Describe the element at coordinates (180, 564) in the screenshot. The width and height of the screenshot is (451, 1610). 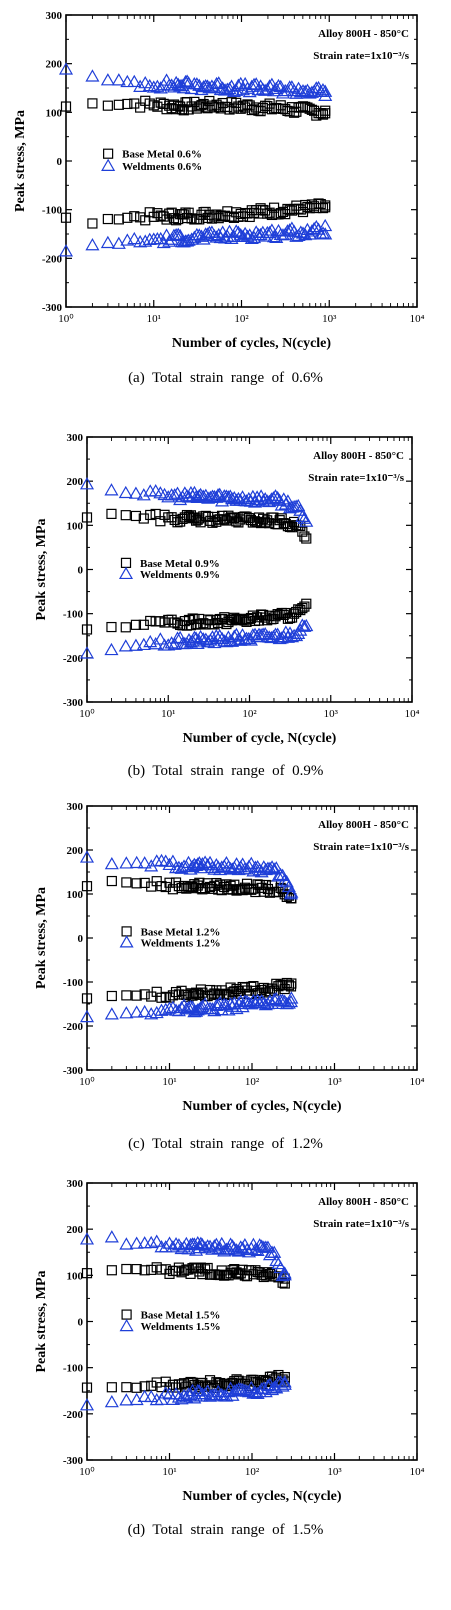
I see `legend-label: Base Metal 0.9%` at that location.